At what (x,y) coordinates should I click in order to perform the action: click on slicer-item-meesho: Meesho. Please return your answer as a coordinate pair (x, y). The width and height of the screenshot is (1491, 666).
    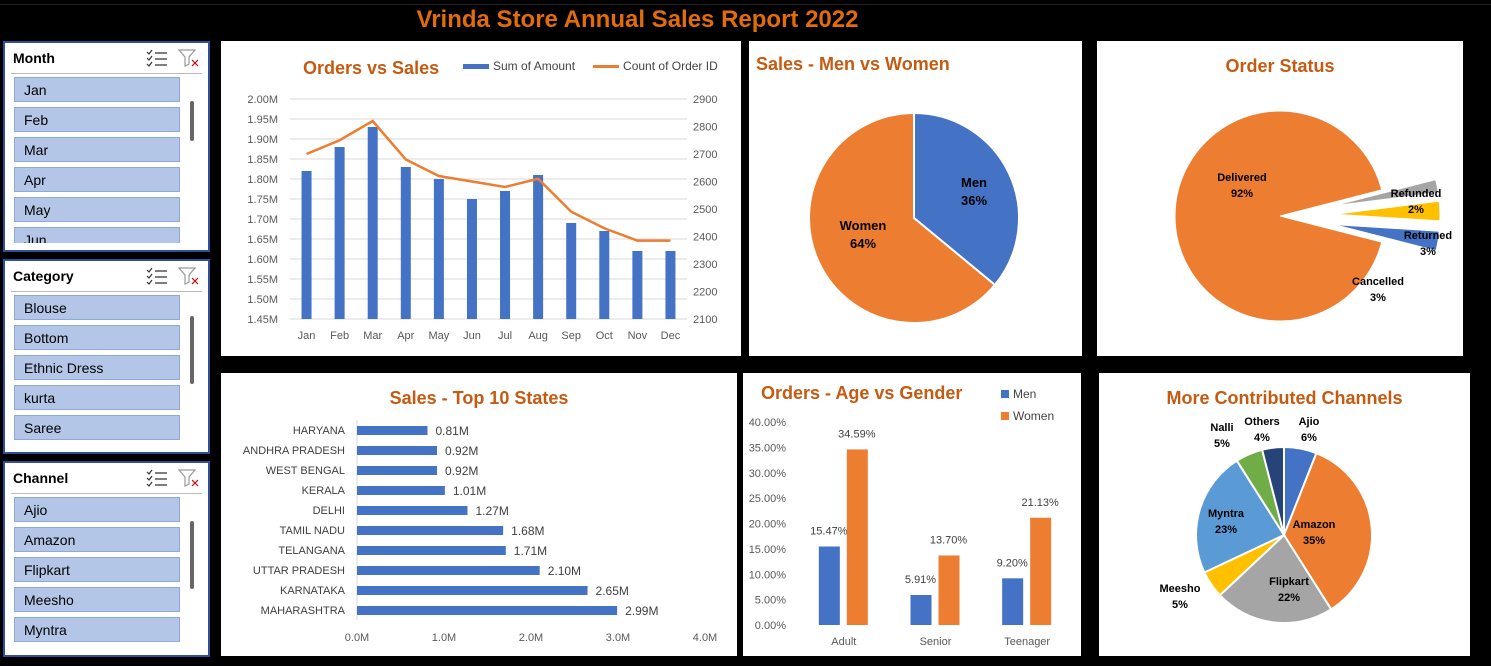
    Looking at the image, I should click on (97, 599).